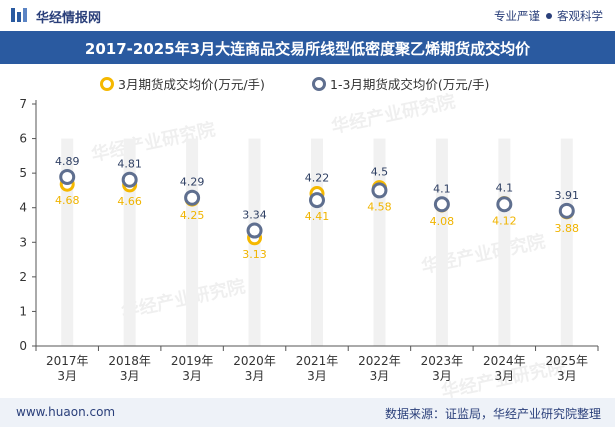 The image size is (615, 427). What do you see at coordinates (129, 361) in the screenshot?
I see `x-tick-label-year: 2018年` at bounding box center [129, 361].